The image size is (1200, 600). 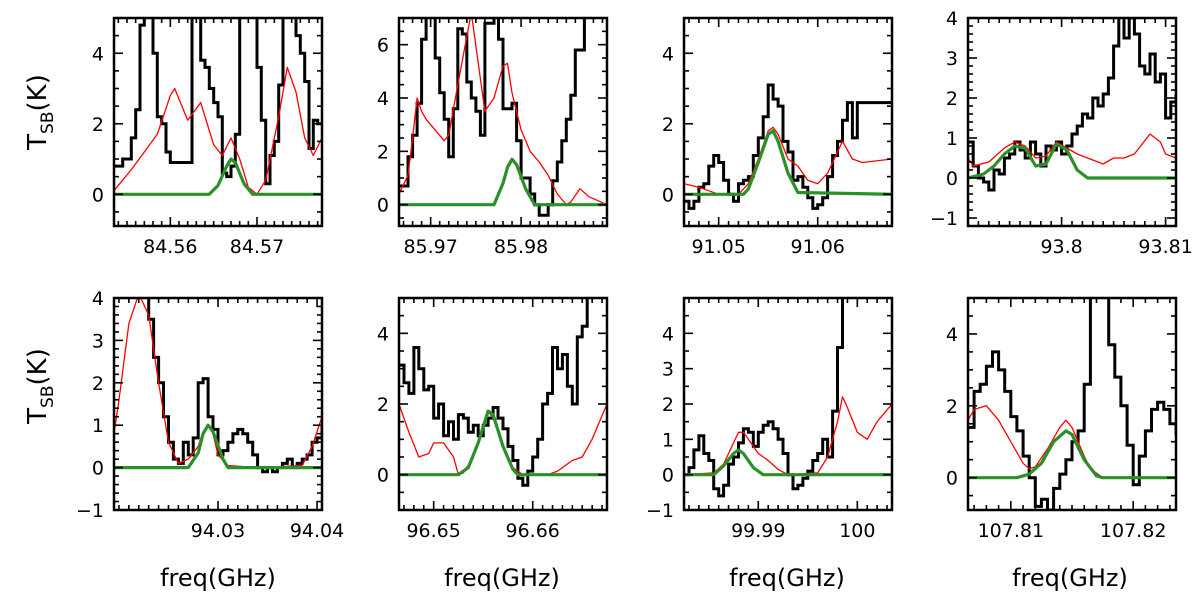 I want to click on x-axis-title-col-2: freq(GHz), so click(x=502, y=578).